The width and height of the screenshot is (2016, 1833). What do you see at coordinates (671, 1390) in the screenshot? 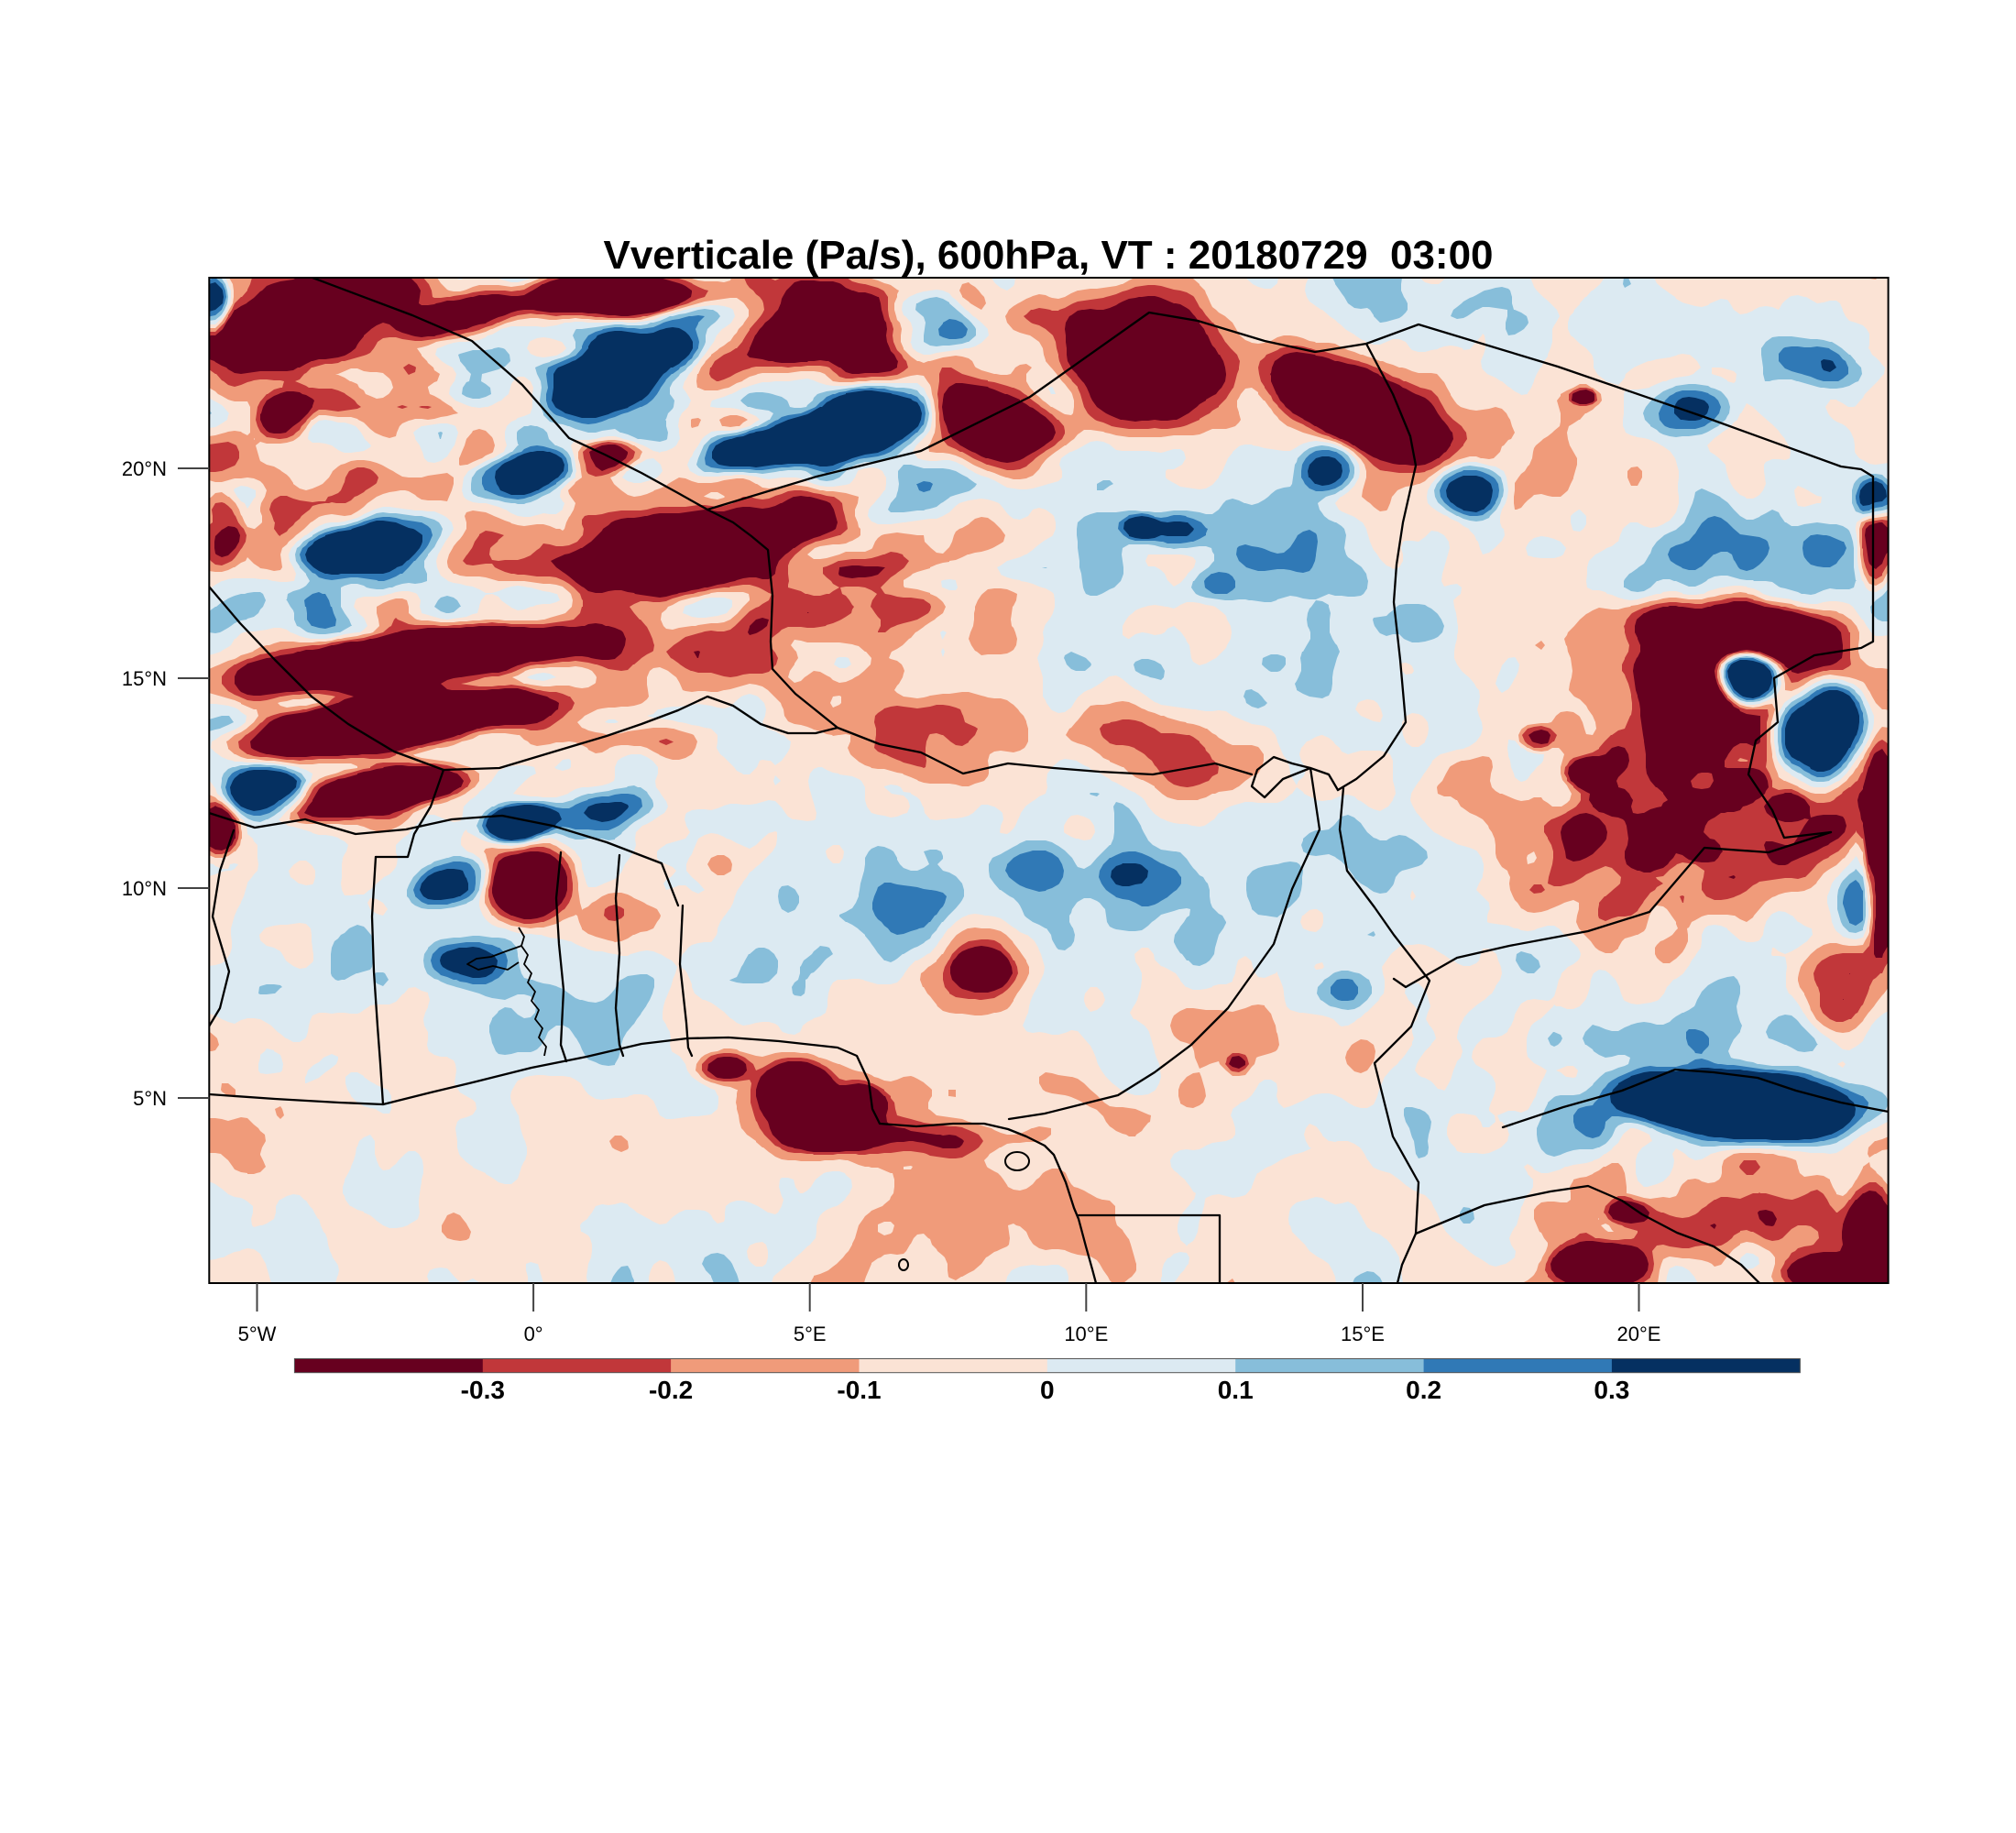
I see `svg-text: -0.2` at bounding box center [671, 1390].